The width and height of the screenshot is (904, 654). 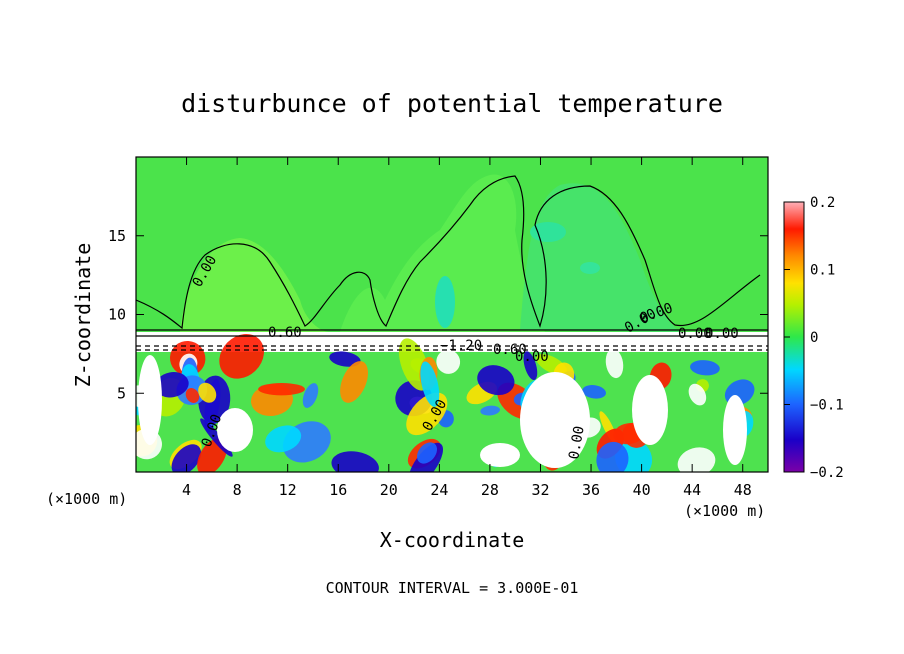 What do you see at coordinates (445, 402) in the screenshot?
I see `turbulence-blobs` at bounding box center [445, 402].